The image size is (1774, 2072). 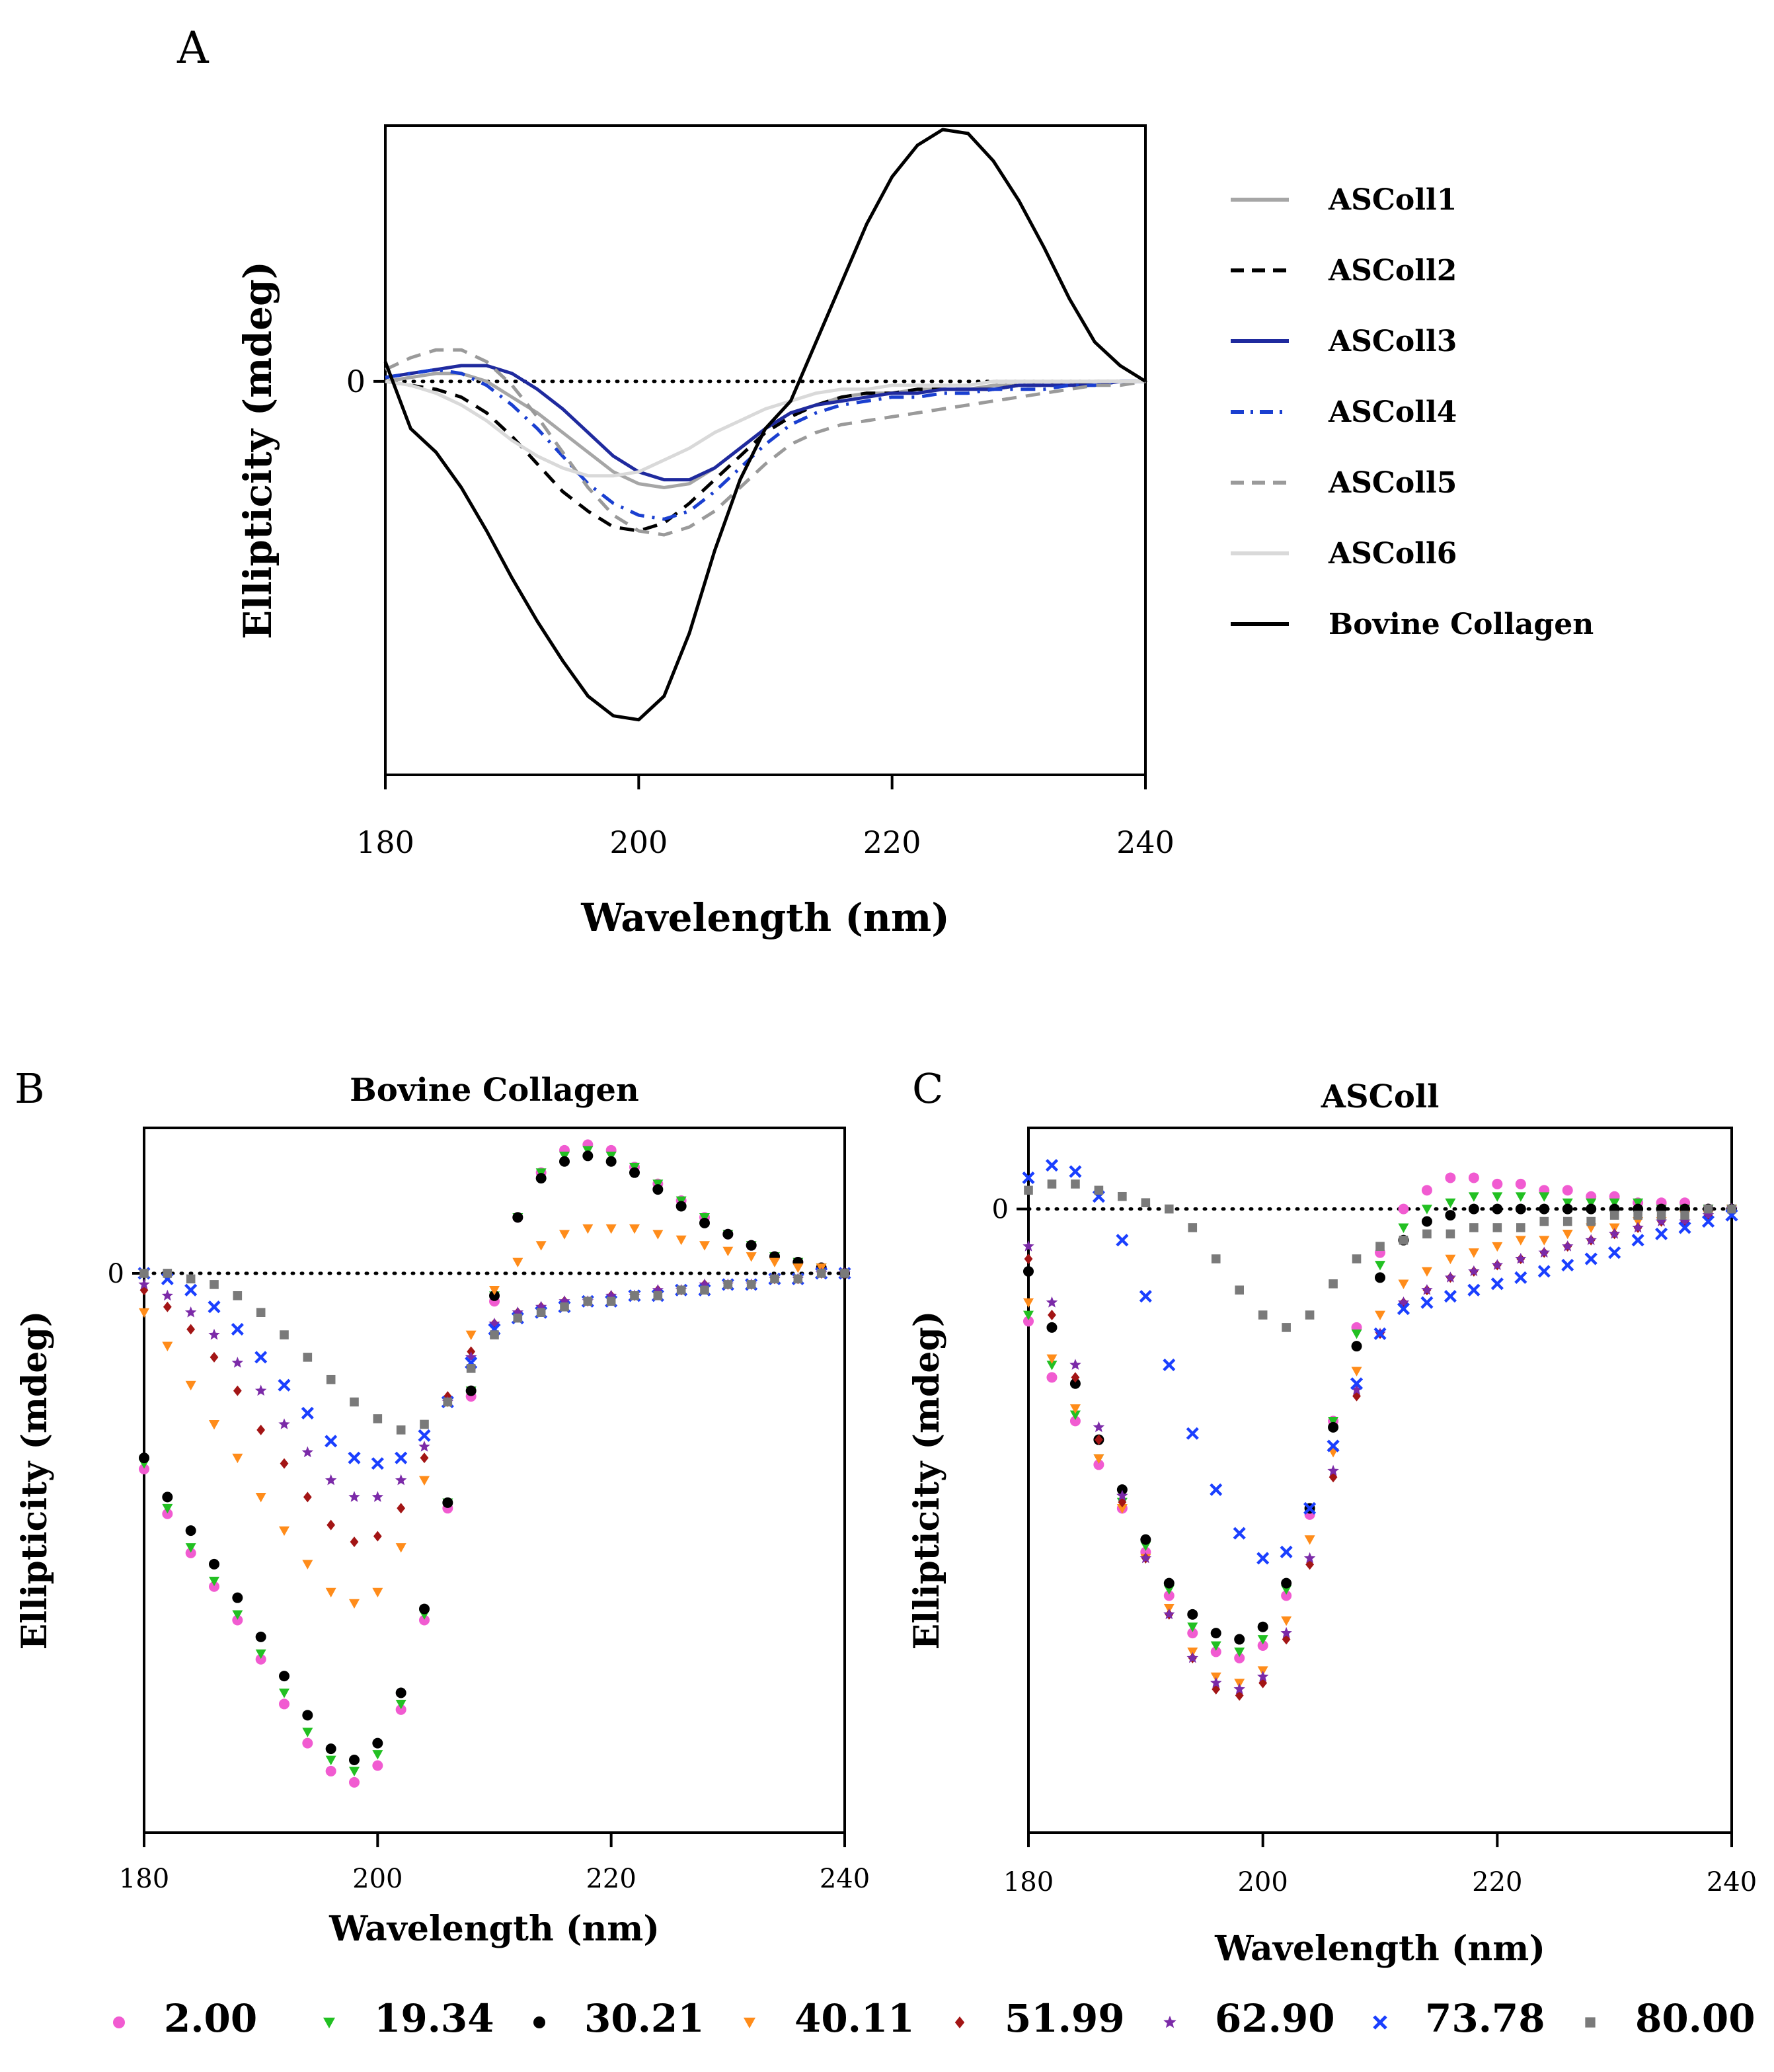 I want to click on panel-b-series-51-99-points, so click(x=494, y=1407).